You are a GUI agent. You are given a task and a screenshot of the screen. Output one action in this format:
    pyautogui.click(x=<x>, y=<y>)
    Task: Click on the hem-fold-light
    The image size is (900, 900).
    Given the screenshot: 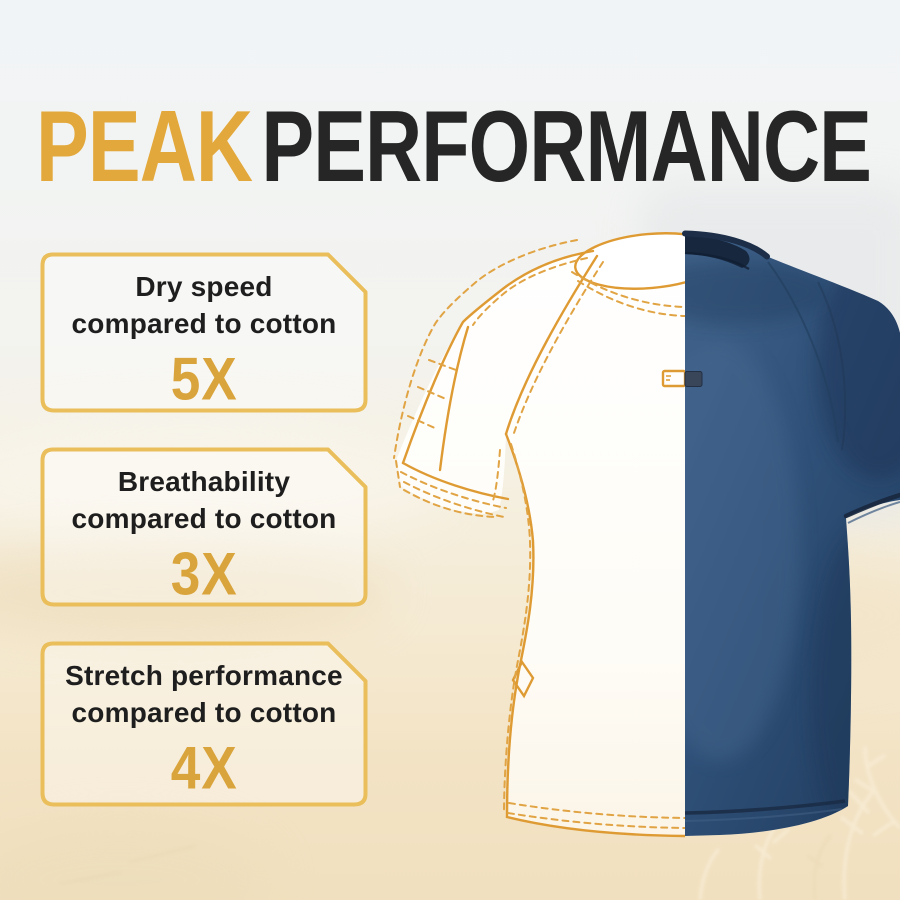 What is the action you would take?
    pyautogui.click(x=763, y=815)
    